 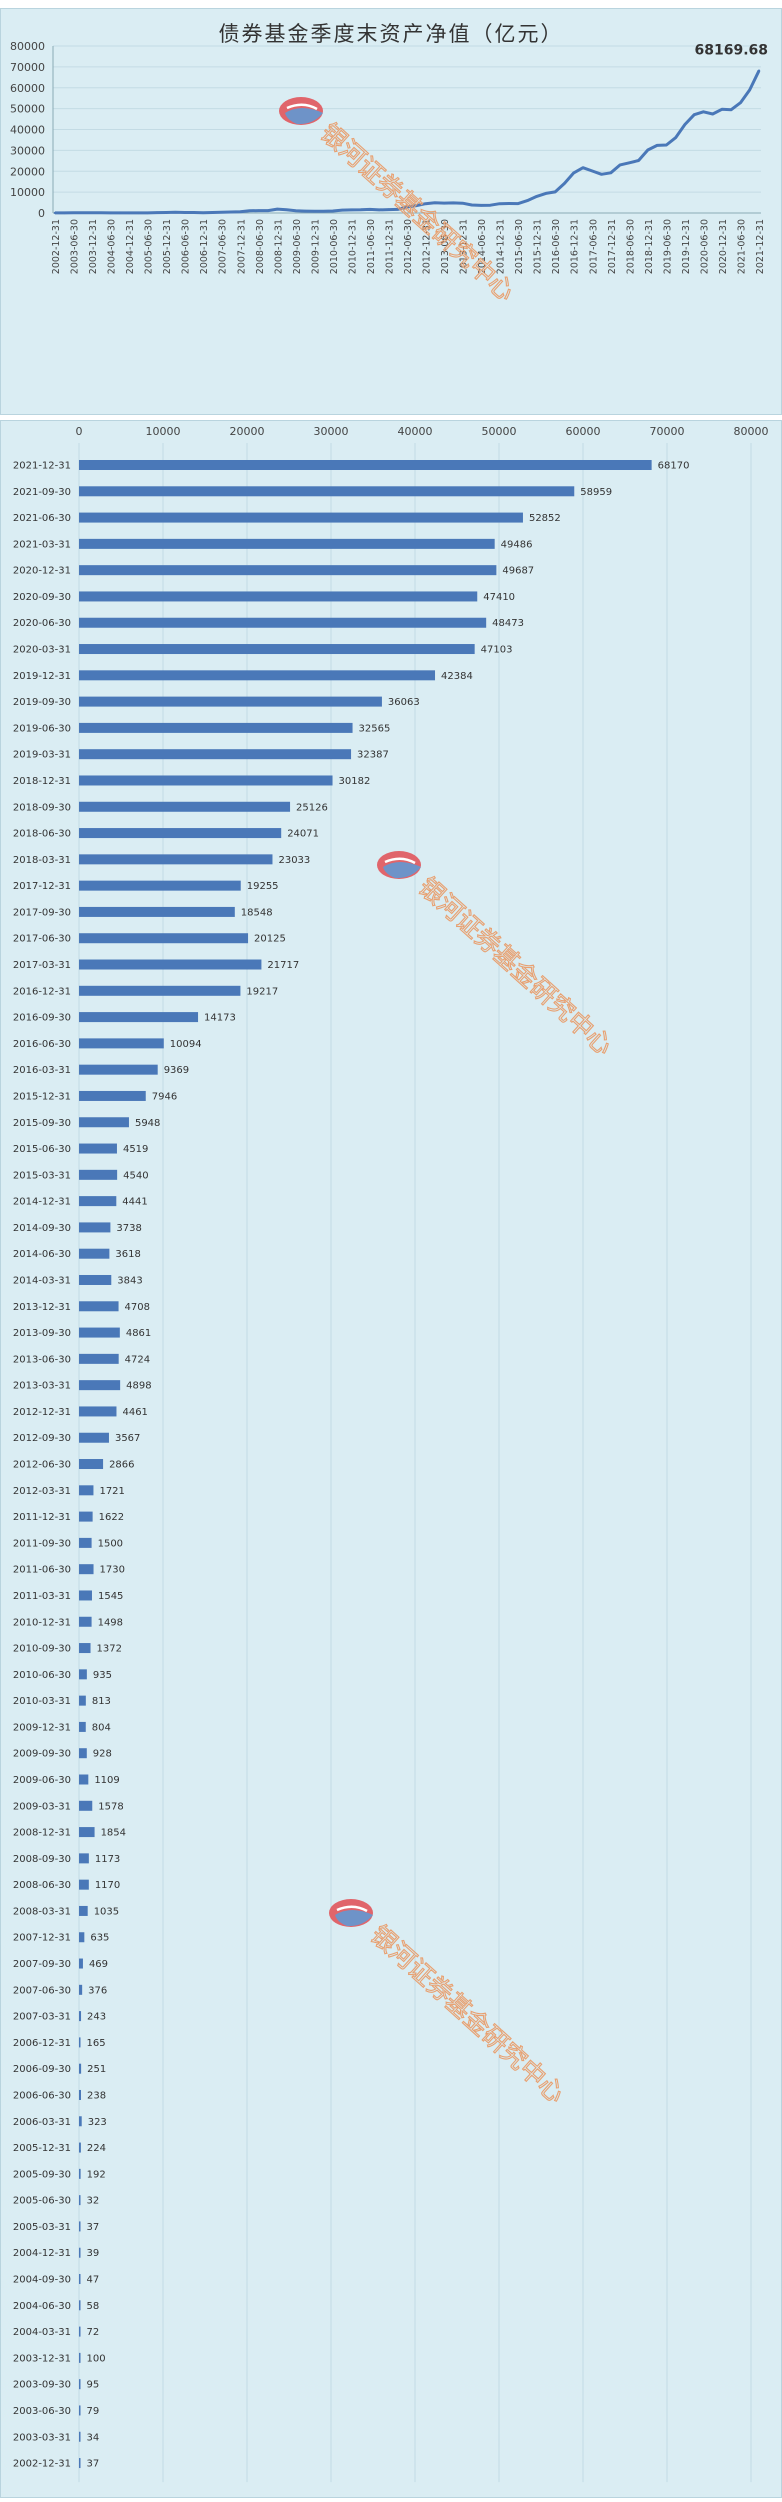 I want to click on x-tick-label: 2012-06-30, so click(x=408, y=246).